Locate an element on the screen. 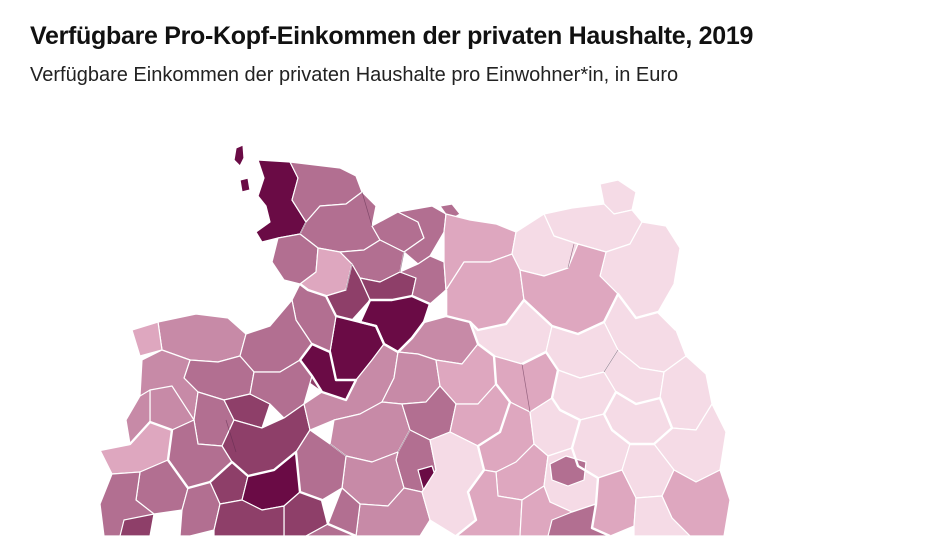 This screenshot has height=536, width=952. region-soest is located at coordinates (249, 517).